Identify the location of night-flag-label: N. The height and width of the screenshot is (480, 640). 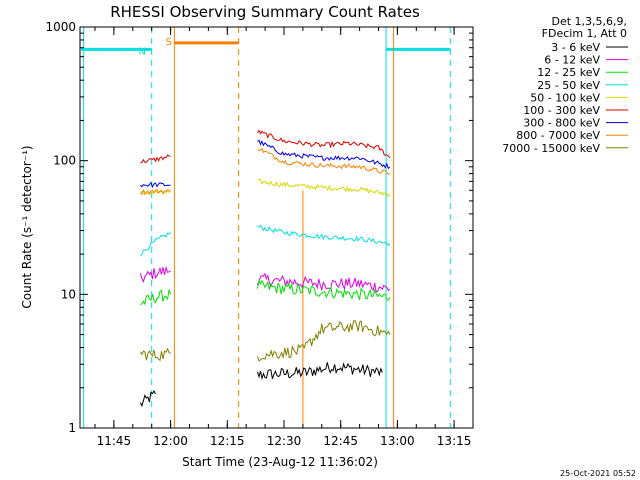
(142, 51).